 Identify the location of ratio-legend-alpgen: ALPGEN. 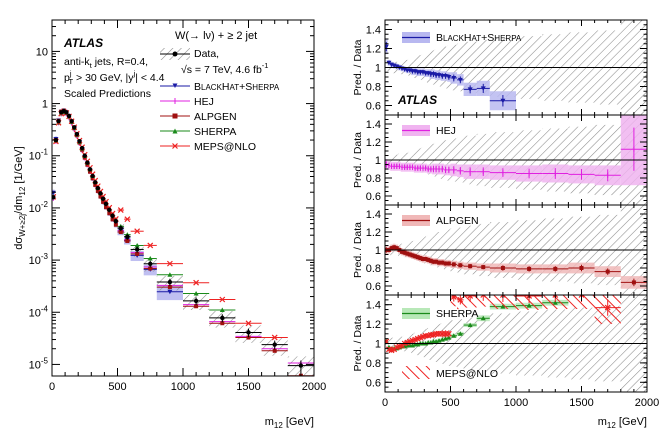
(440, 221).